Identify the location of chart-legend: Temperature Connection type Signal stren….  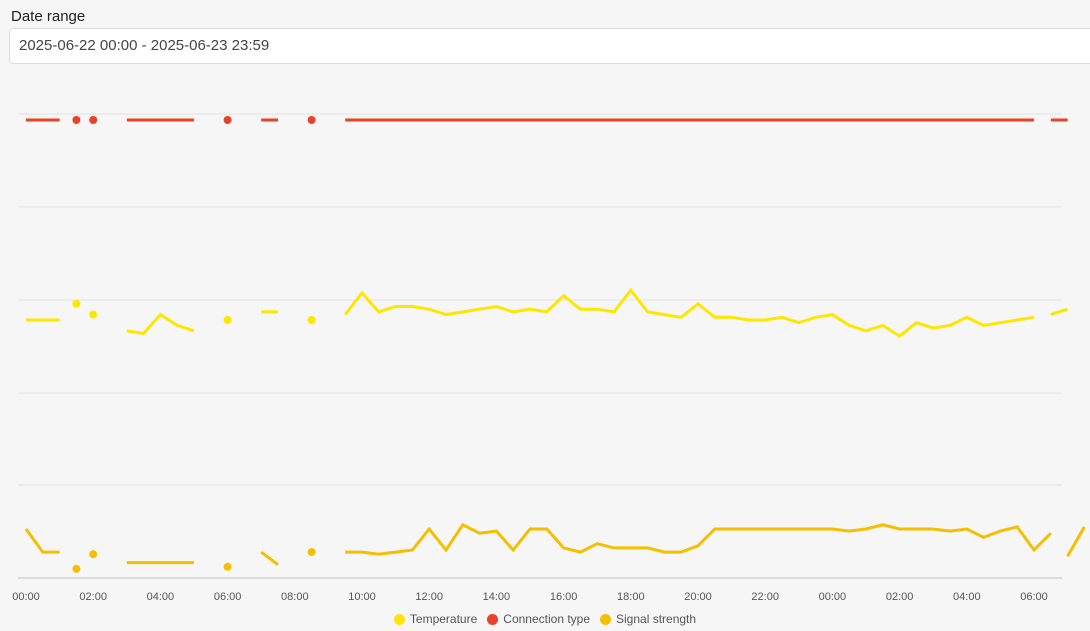
(545, 619).